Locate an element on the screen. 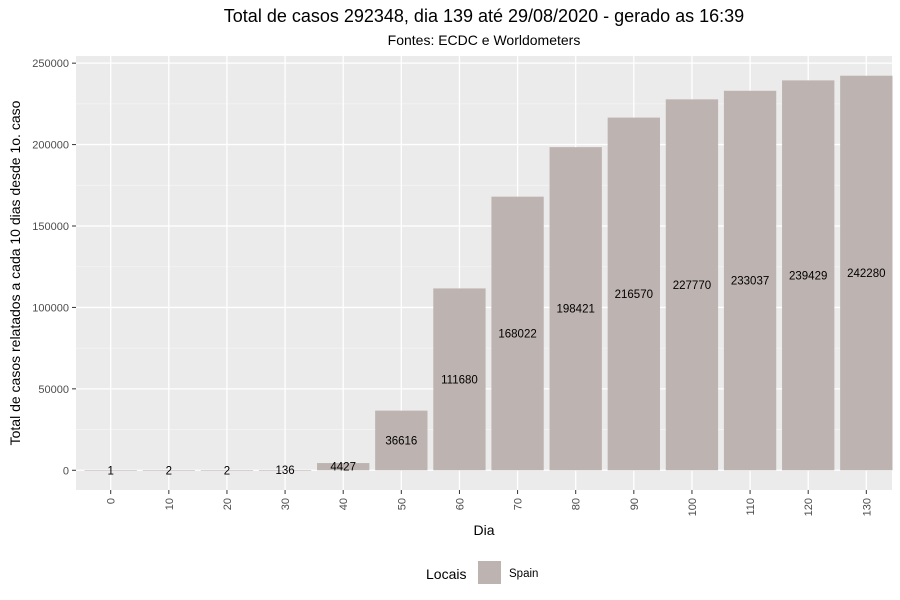 Image resolution: width=900 pixels, height=600 pixels. x-tick-label: 80 is located at coordinates (577, 504).